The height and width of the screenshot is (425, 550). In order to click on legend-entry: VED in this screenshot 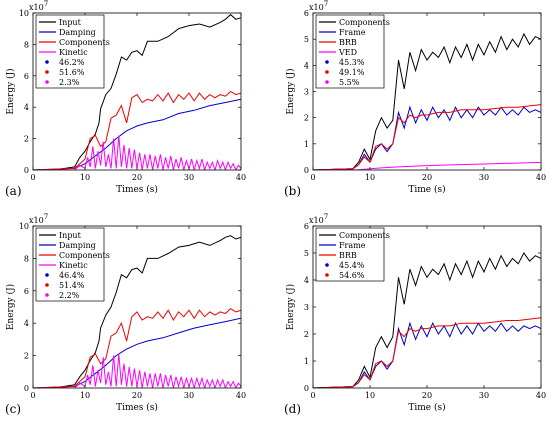, I will do `click(347, 52)`.